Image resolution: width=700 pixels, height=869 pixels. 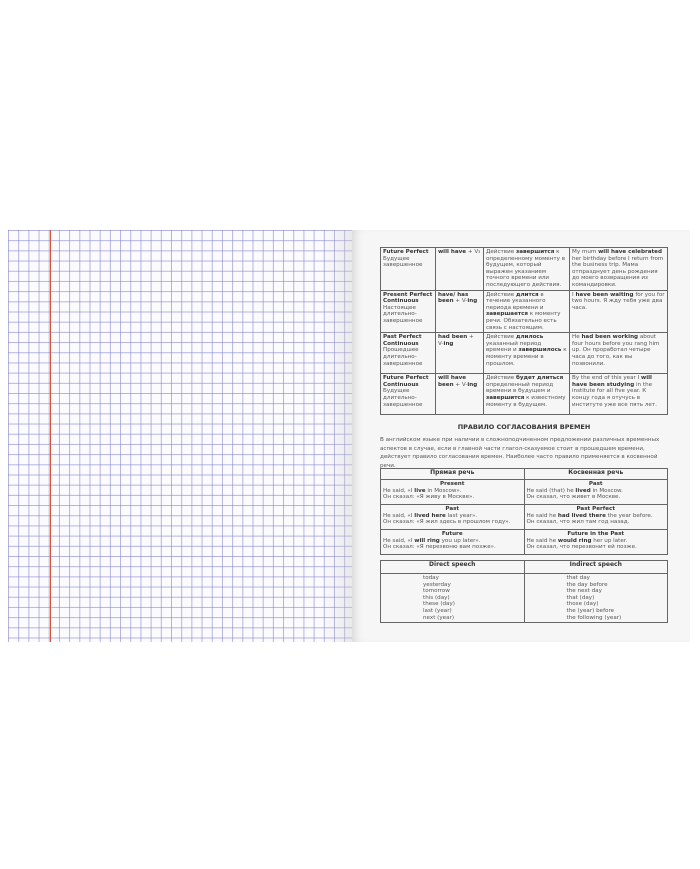 What do you see at coordinates (574, 540) in the screenshot?
I see `text-segment: would ring` at bounding box center [574, 540].